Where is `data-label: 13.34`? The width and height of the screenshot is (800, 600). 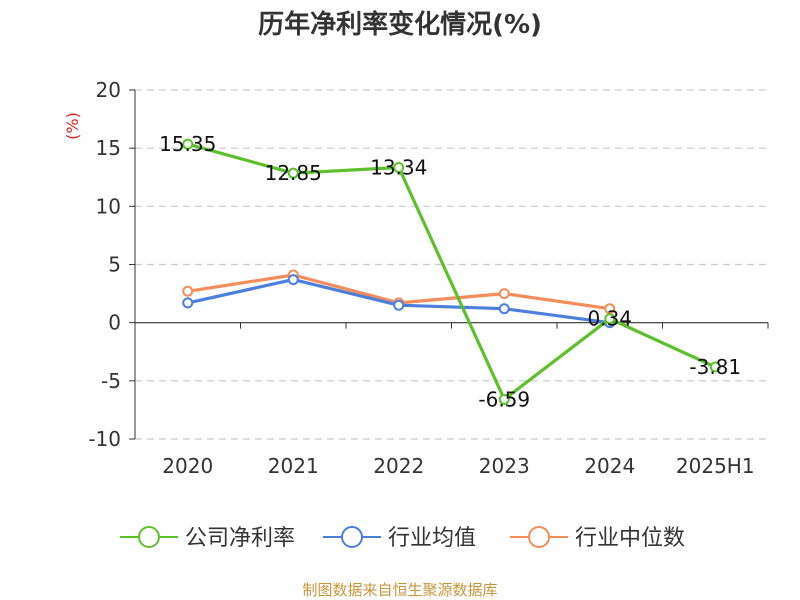 data-label: 13.34 is located at coordinates (398, 167).